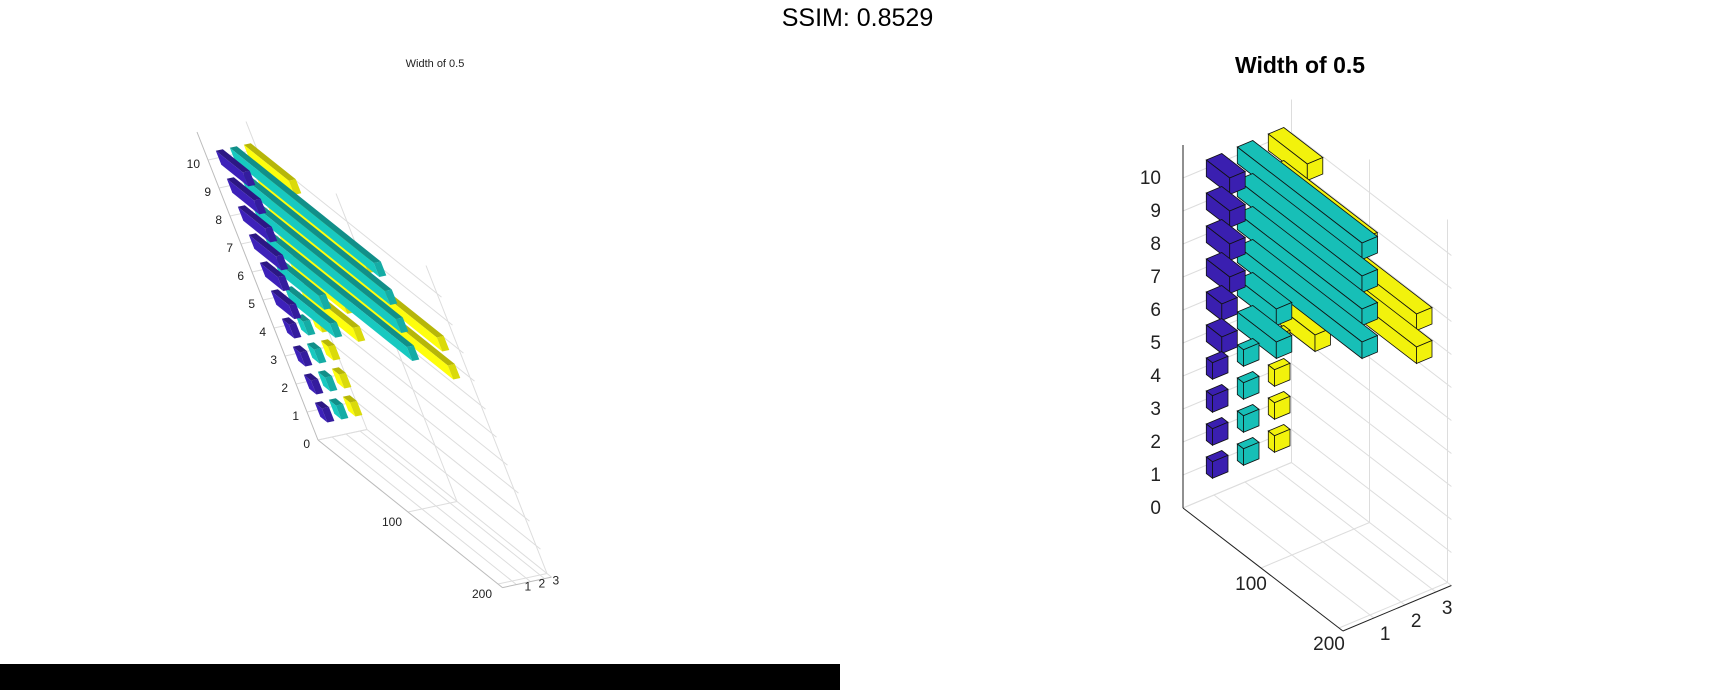  I want to click on bar-s2-c8, so click(330, 267).